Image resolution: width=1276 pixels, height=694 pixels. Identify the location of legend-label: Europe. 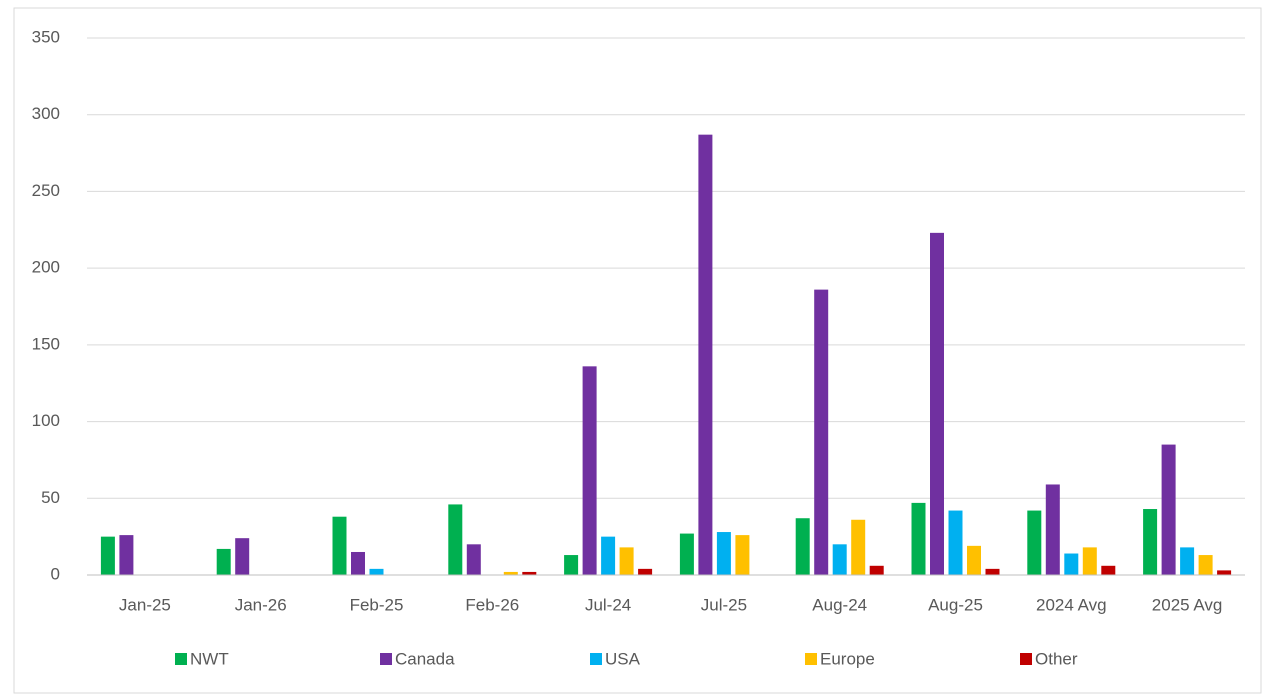
(847, 658).